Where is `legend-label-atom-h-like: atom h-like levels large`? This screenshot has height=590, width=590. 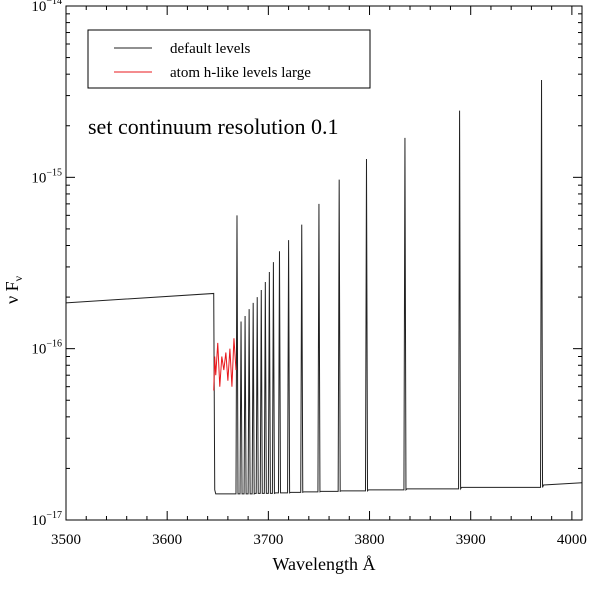
legend-label-atom-h-like: atom h-like levels large is located at coordinates (240, 73).